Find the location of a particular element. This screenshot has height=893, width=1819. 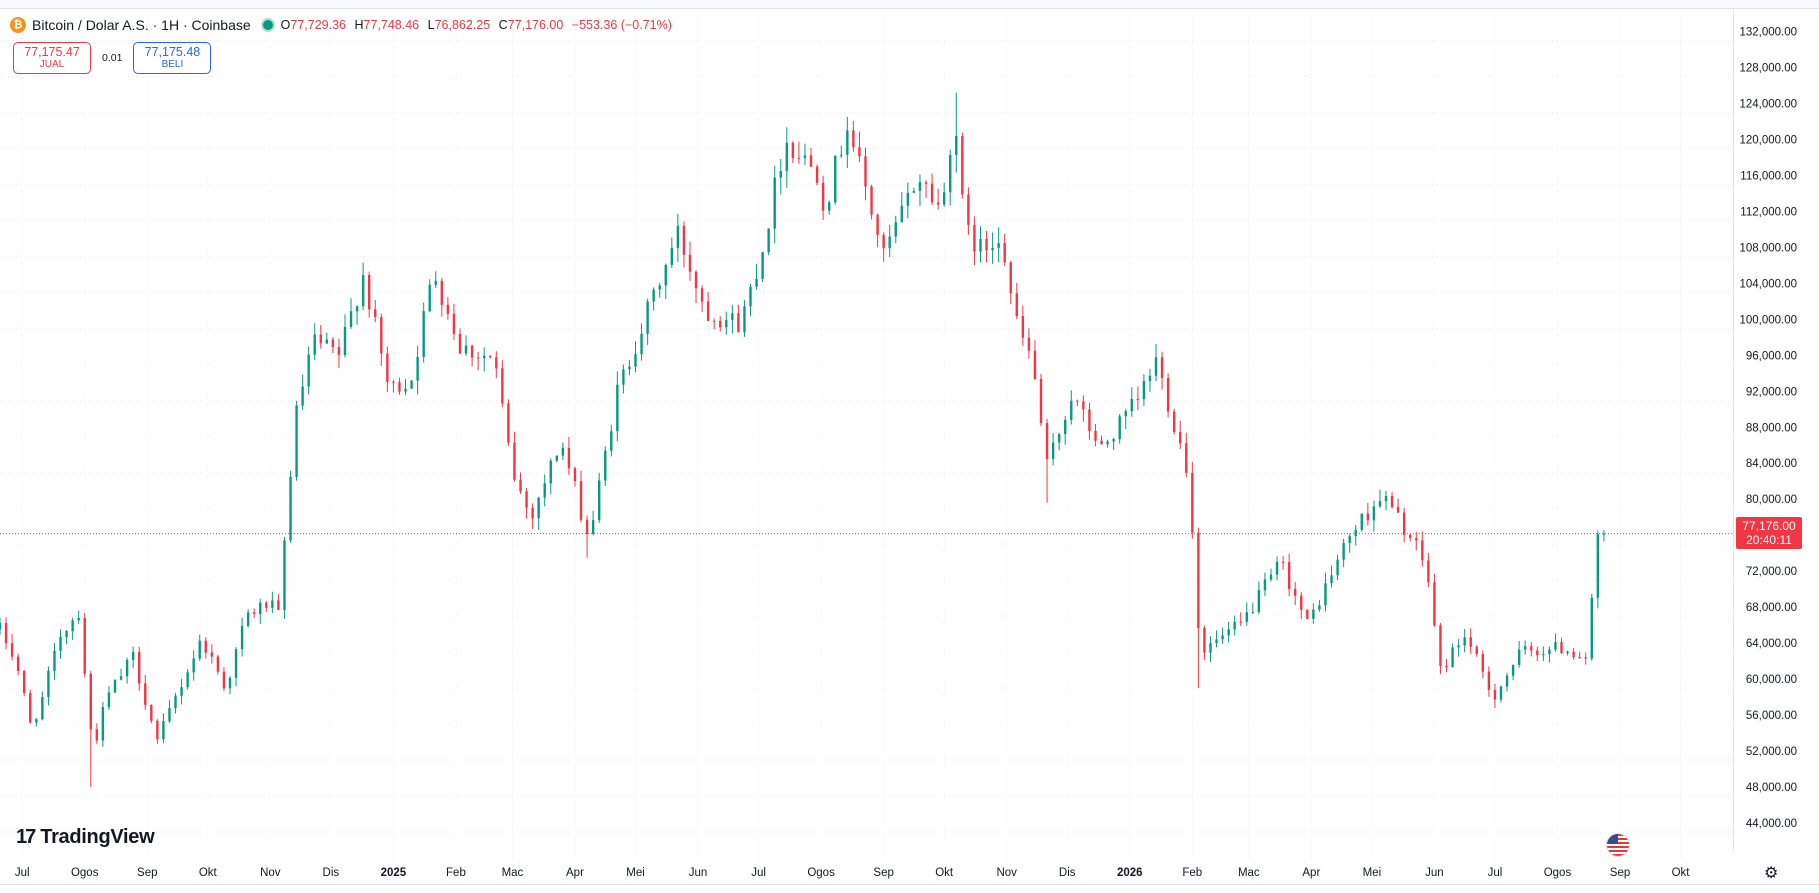

bitcoin-icon: ₿ is located at coordinates (18, 25).